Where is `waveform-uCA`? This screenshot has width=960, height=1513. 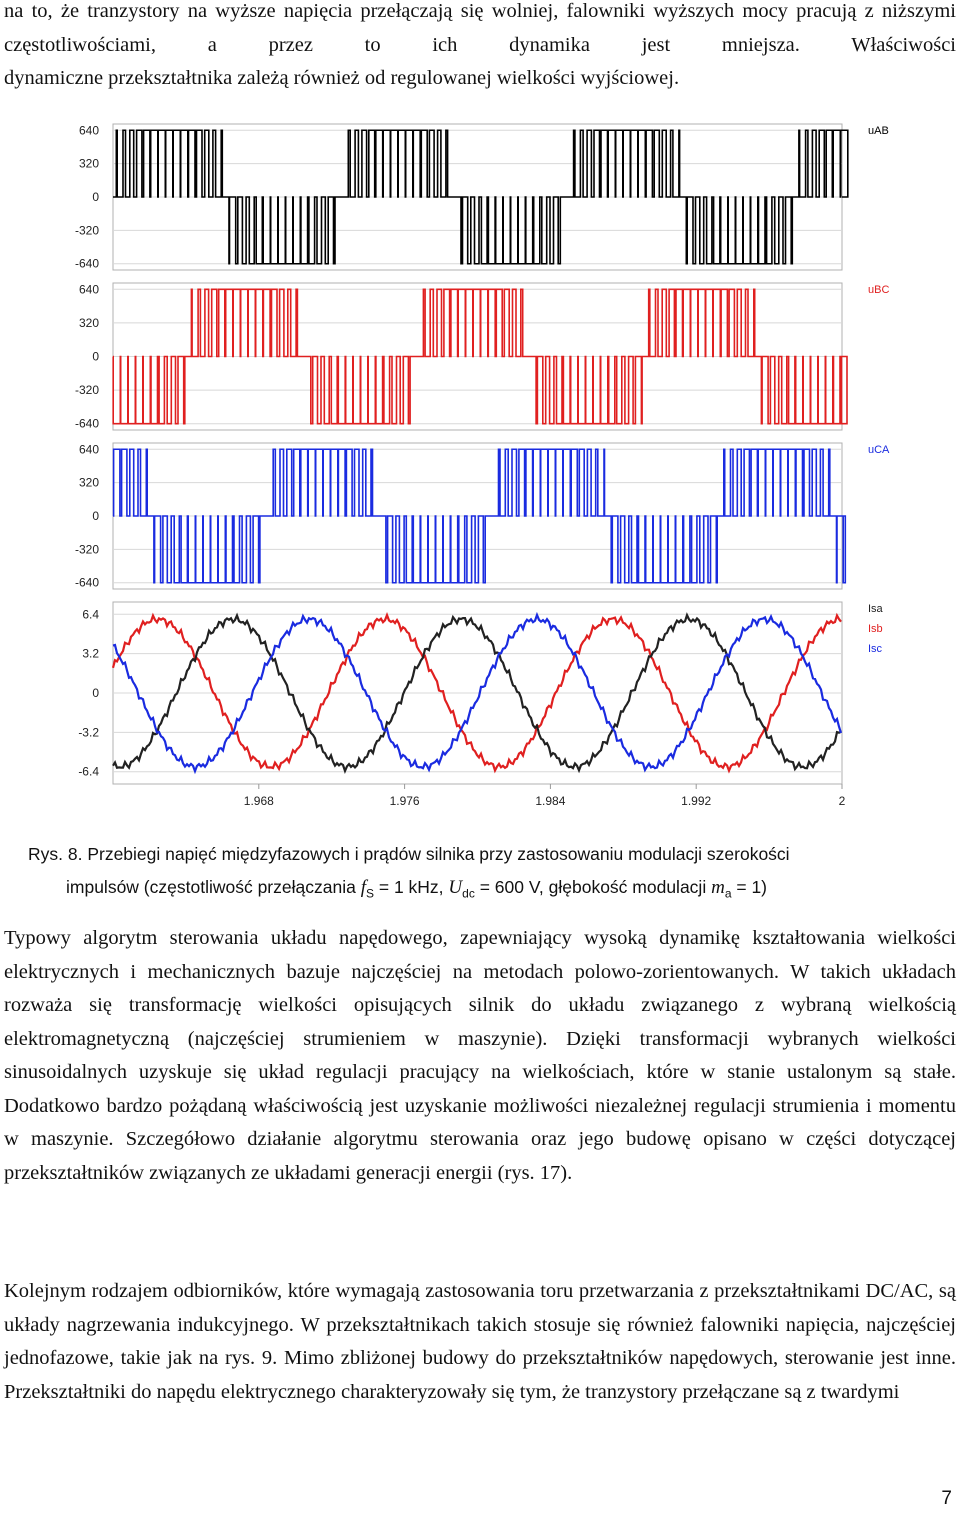
waveform-uCA is located at coordinates (479, 516).